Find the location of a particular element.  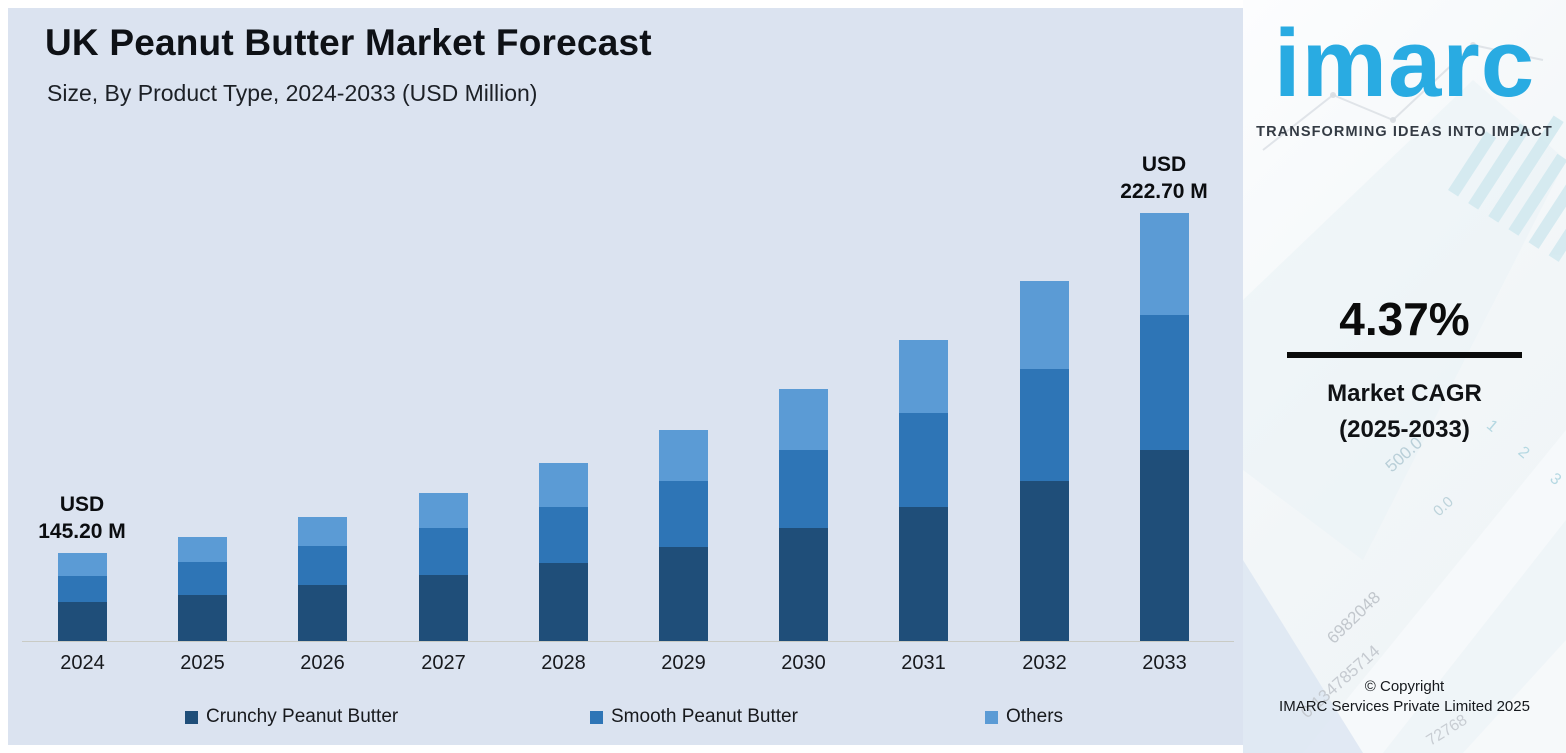

x-axis-label-2028: 2028 is located at coordinates (563, 663).